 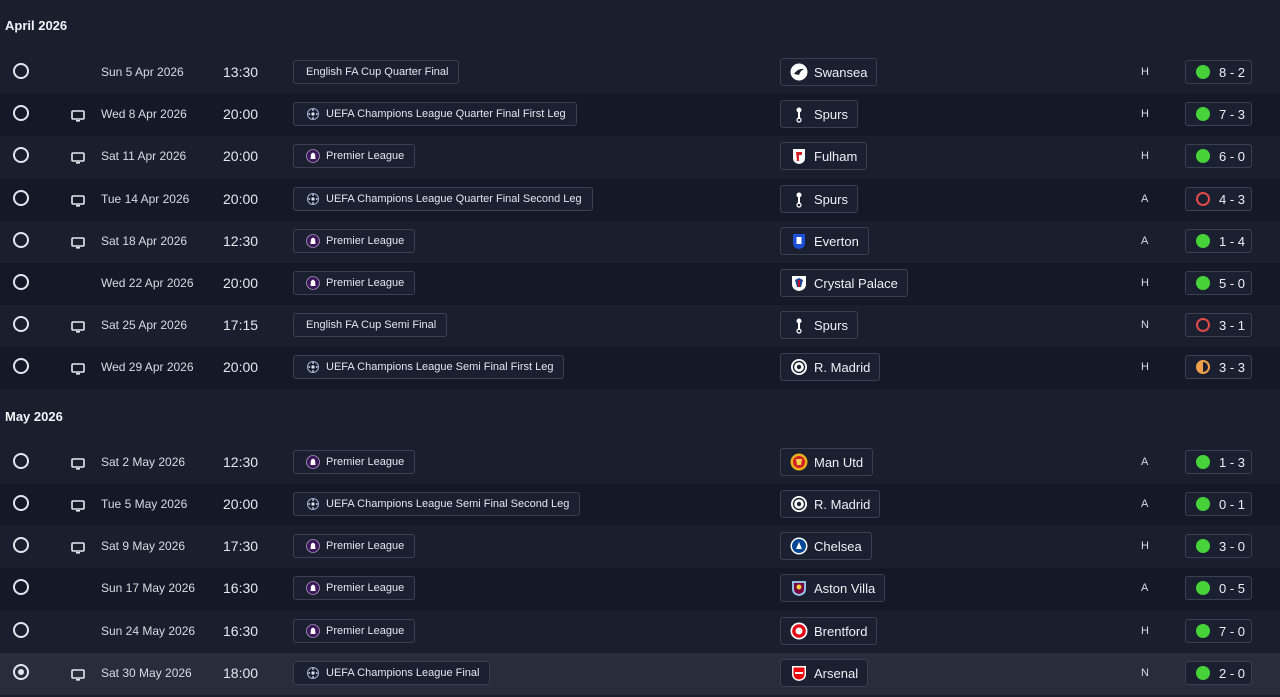 I want to click on competition-chip: English FA Cup Semi Final, so click(x=370, y=325).